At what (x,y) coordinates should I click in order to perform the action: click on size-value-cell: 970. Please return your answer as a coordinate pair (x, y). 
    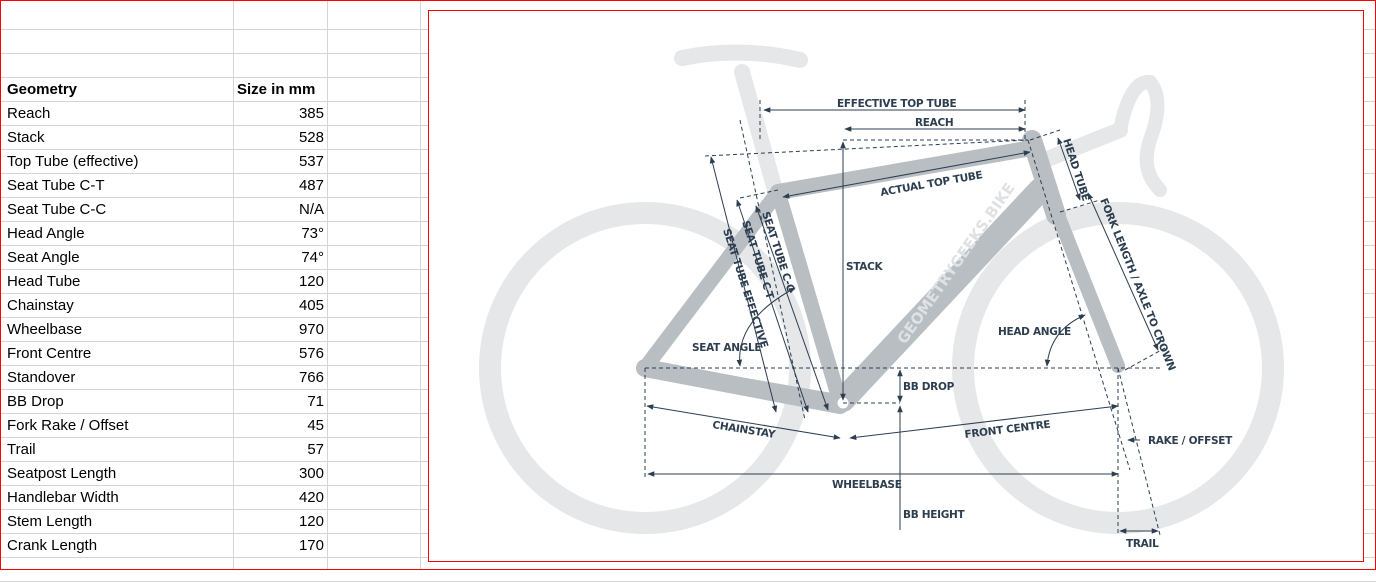
    Looking at the image, I should click on (311, 329).